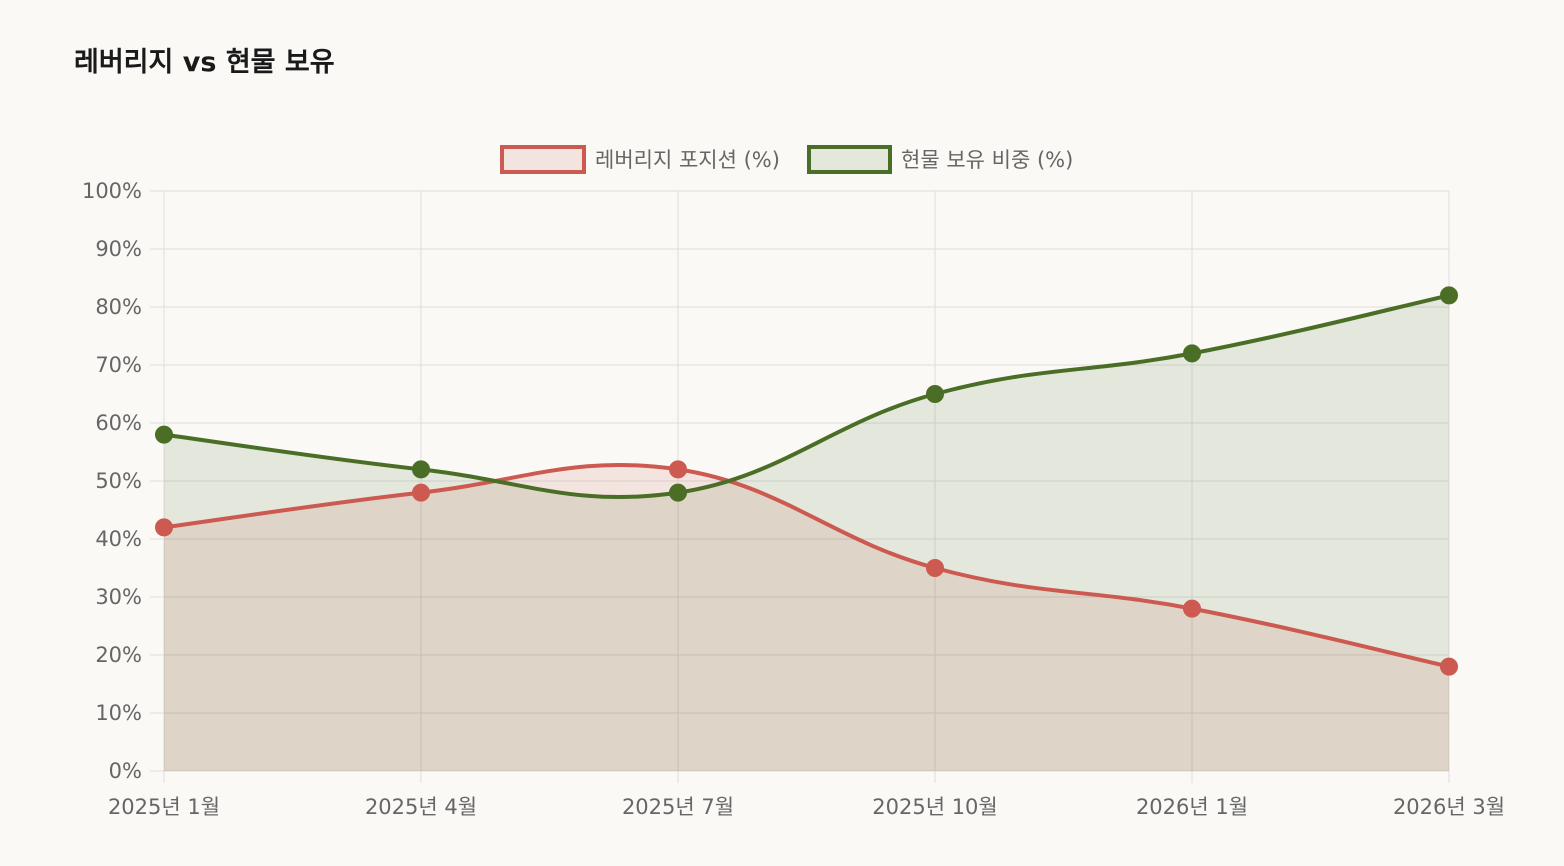  I want to click on y-tick-label: 50%, so click(118, 481).